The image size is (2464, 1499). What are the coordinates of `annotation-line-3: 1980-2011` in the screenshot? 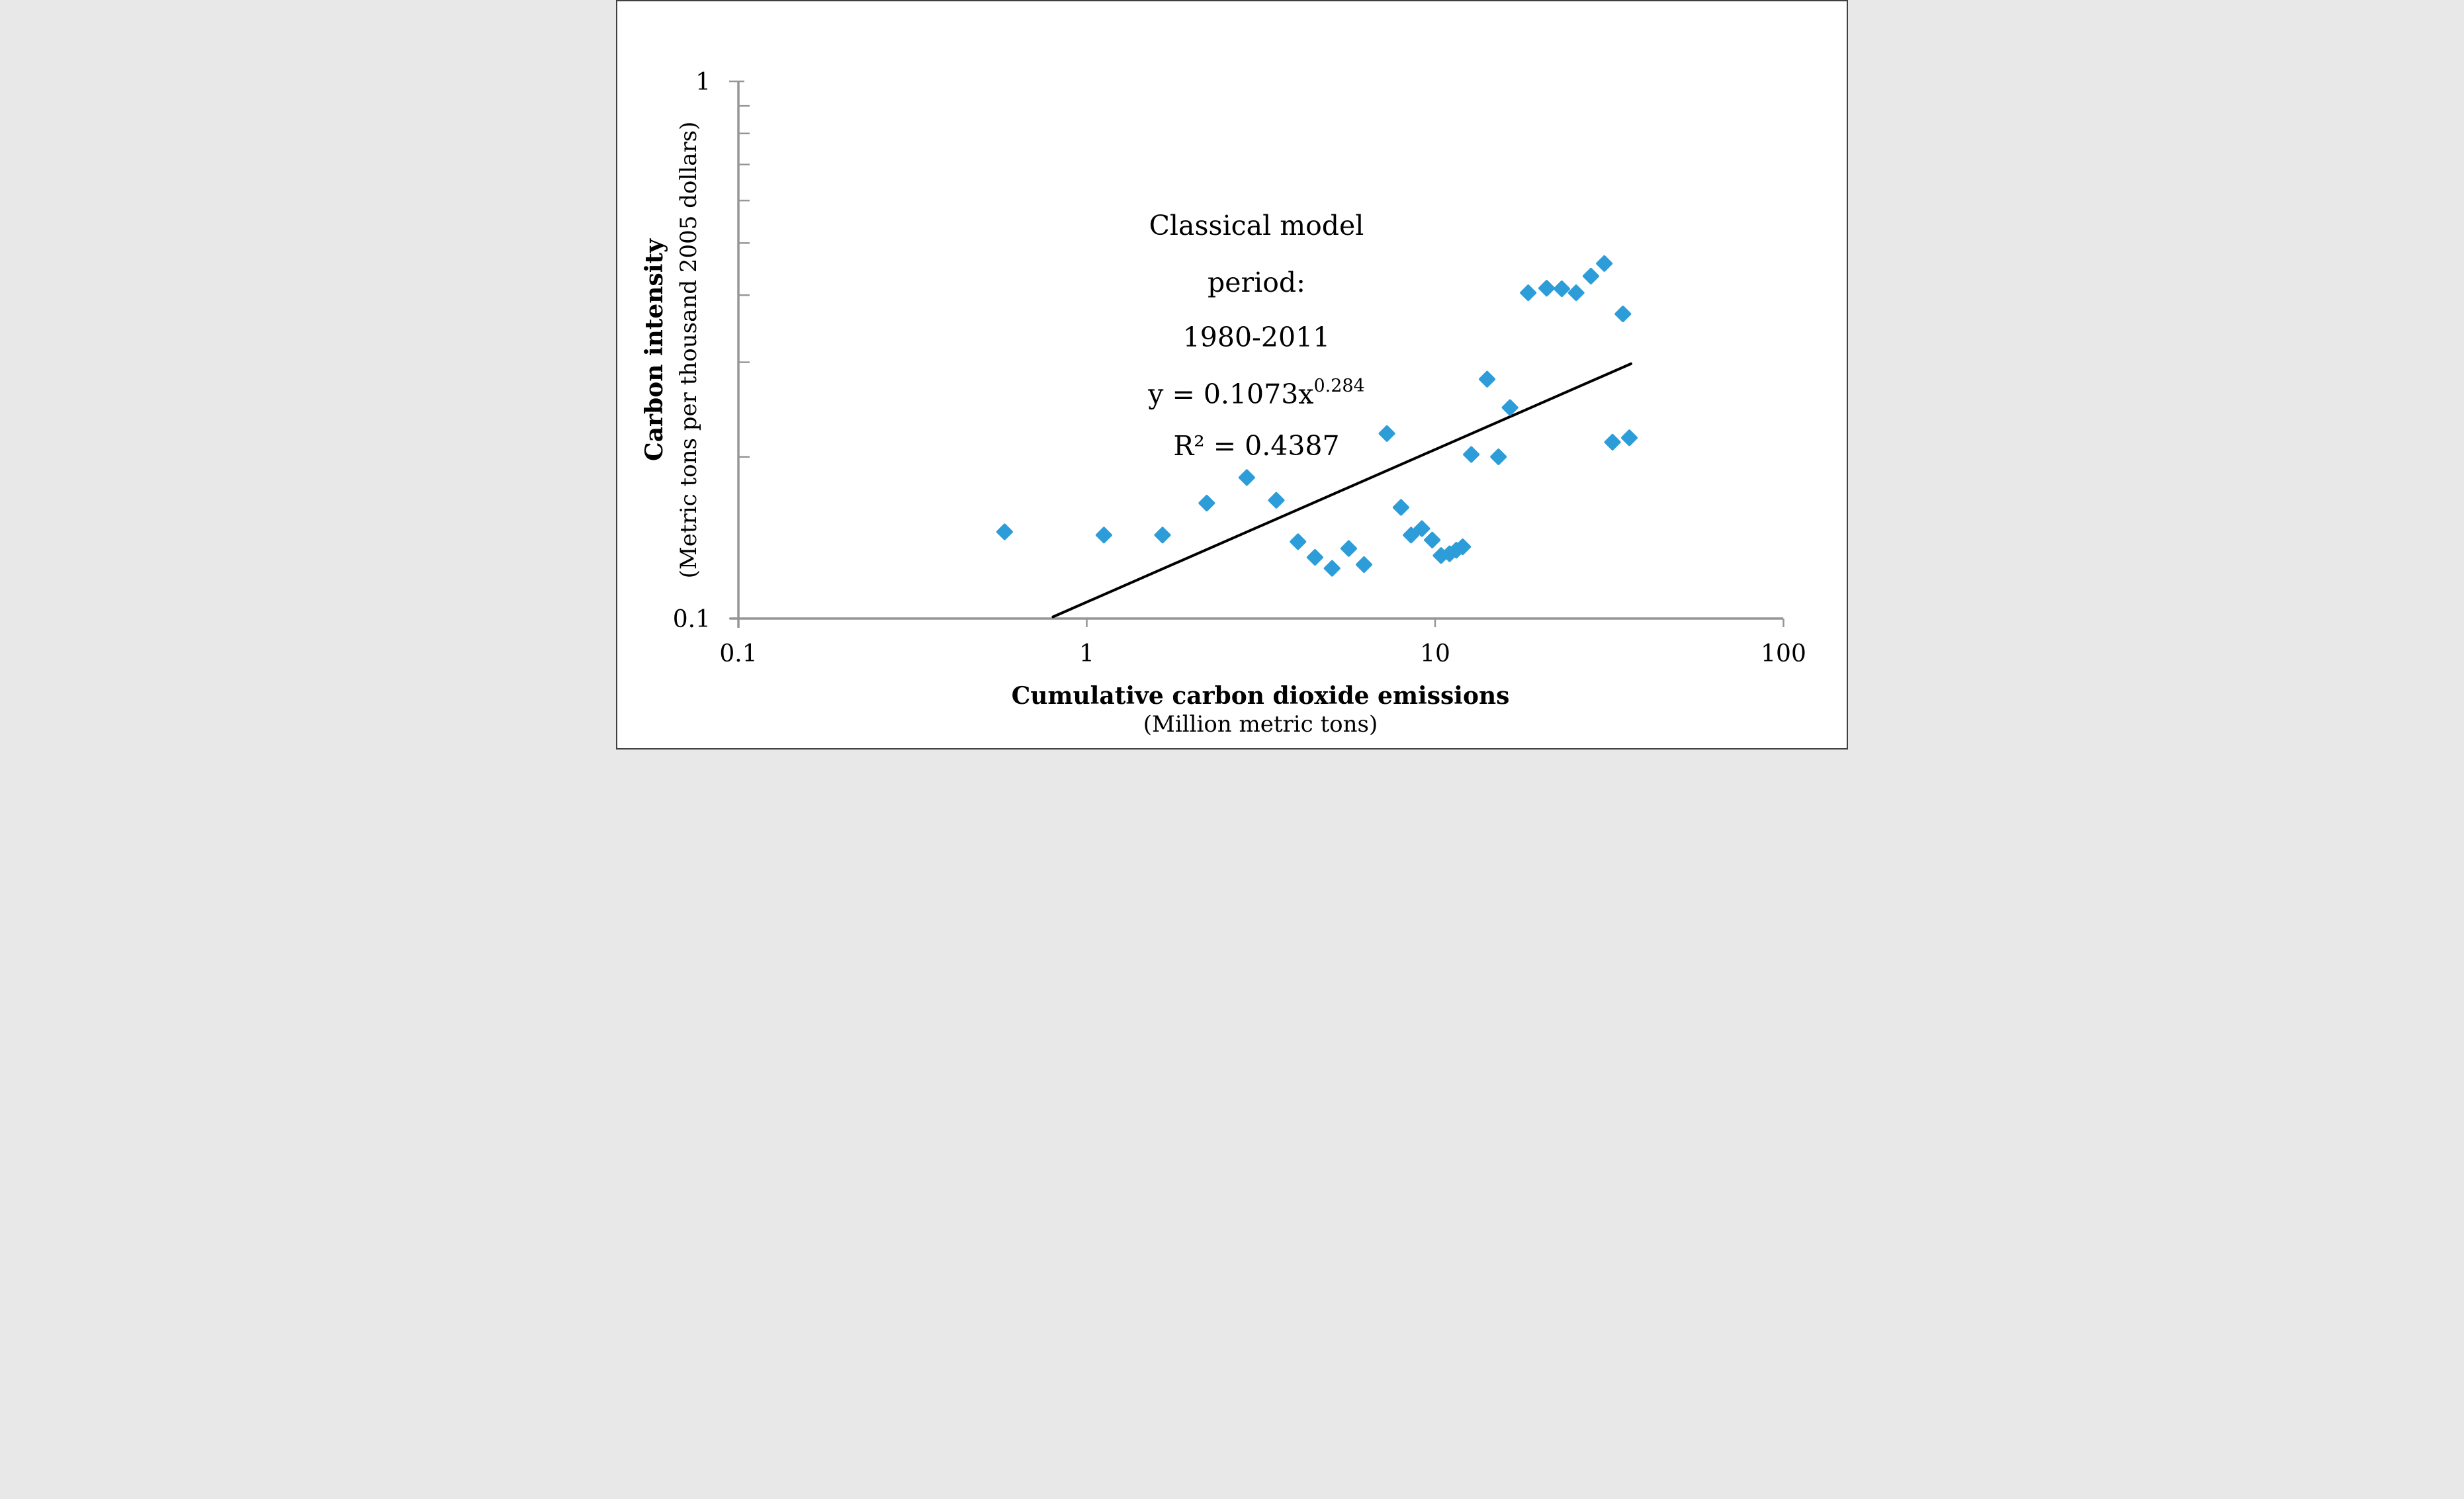 It's located at (1257, 337).